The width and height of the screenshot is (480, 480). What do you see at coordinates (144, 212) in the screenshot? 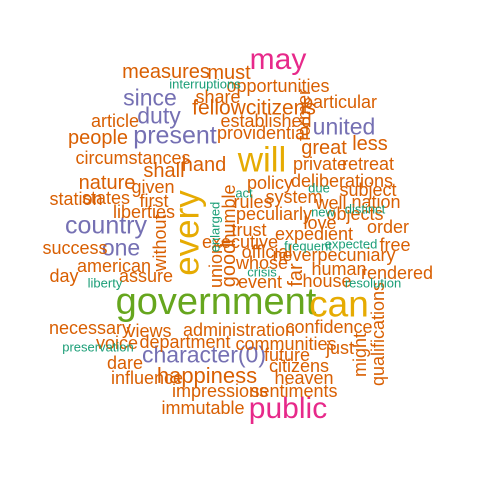
I see `word-liberties: liberties` at bounding box center [144, 212].